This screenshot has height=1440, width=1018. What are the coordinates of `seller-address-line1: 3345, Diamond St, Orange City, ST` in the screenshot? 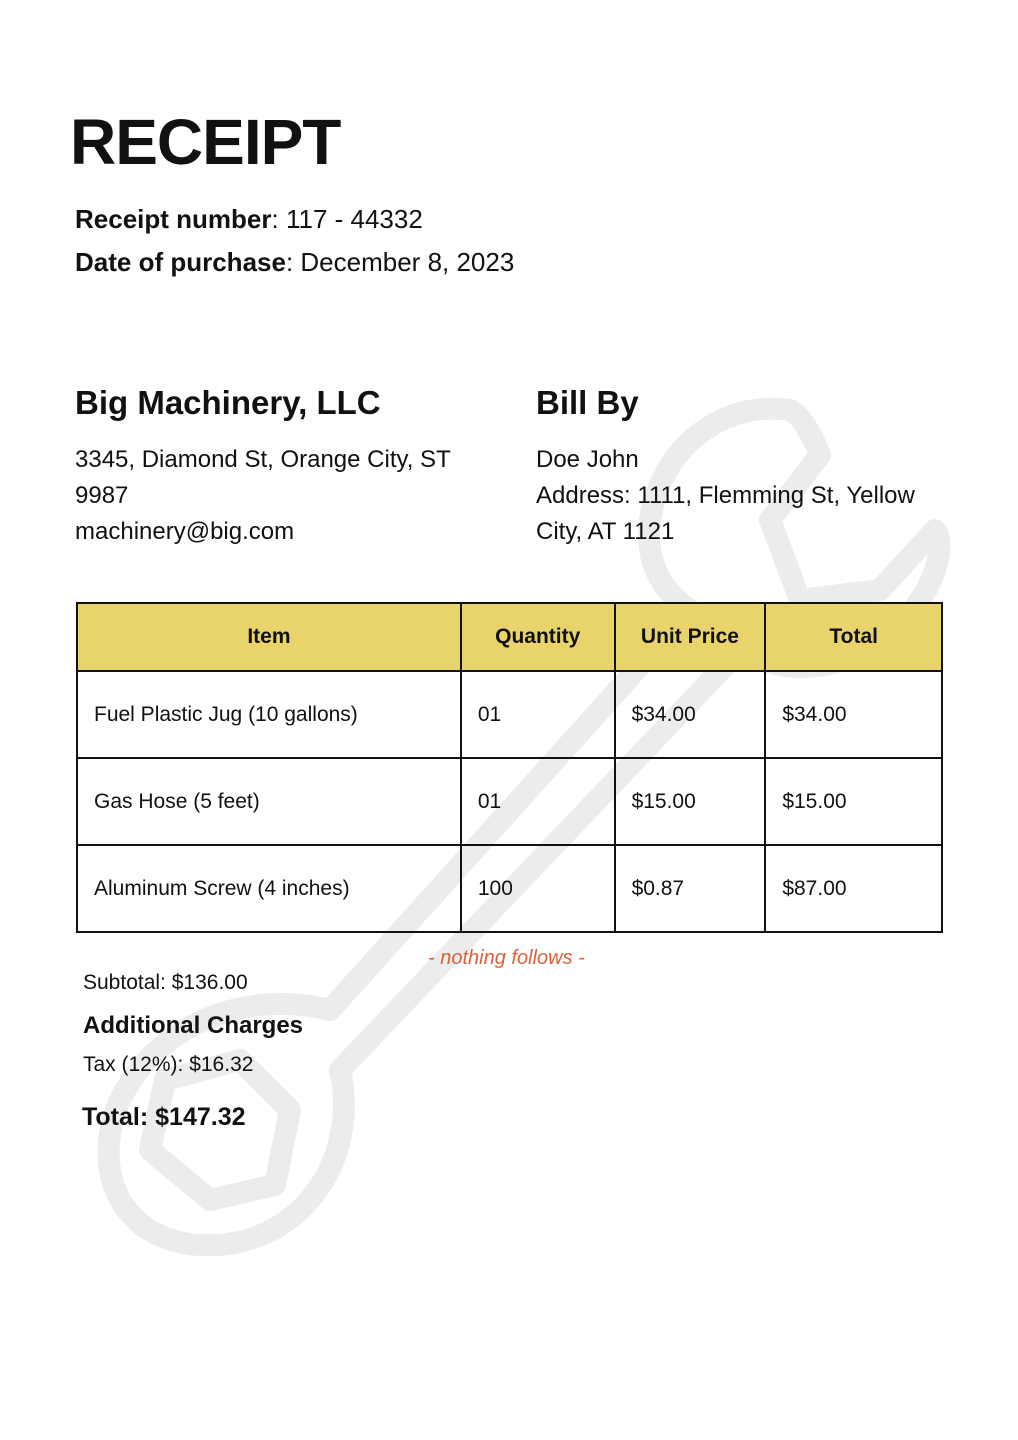 It's located at (263, 459).